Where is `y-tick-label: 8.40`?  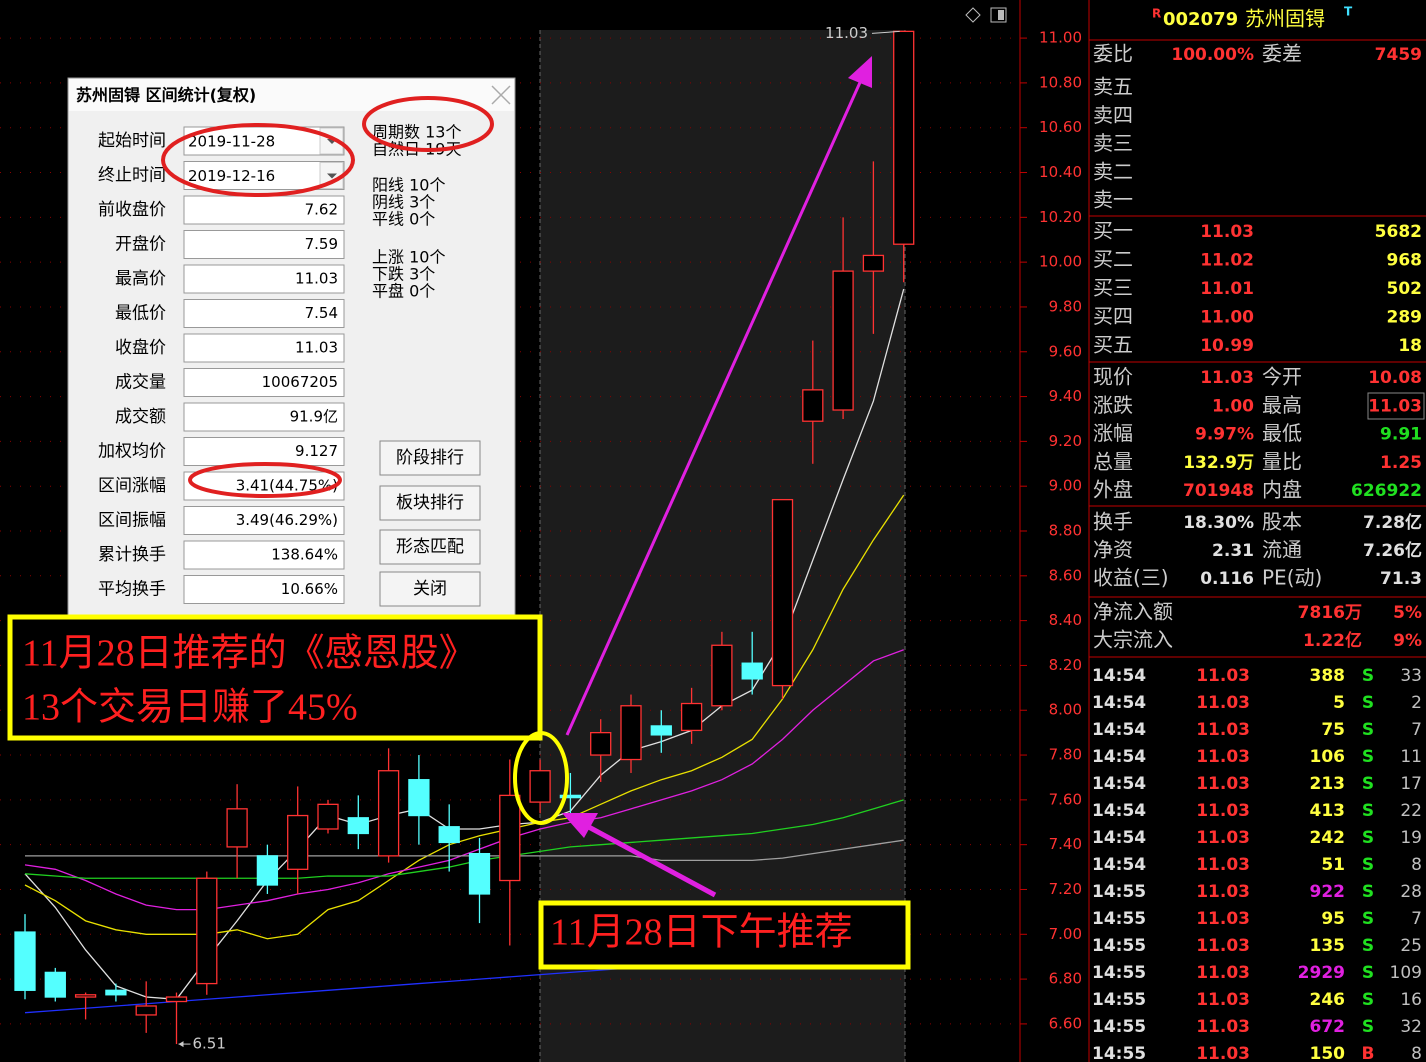 y-tick-label: 8.40 is located at coordinates (1065, 620).